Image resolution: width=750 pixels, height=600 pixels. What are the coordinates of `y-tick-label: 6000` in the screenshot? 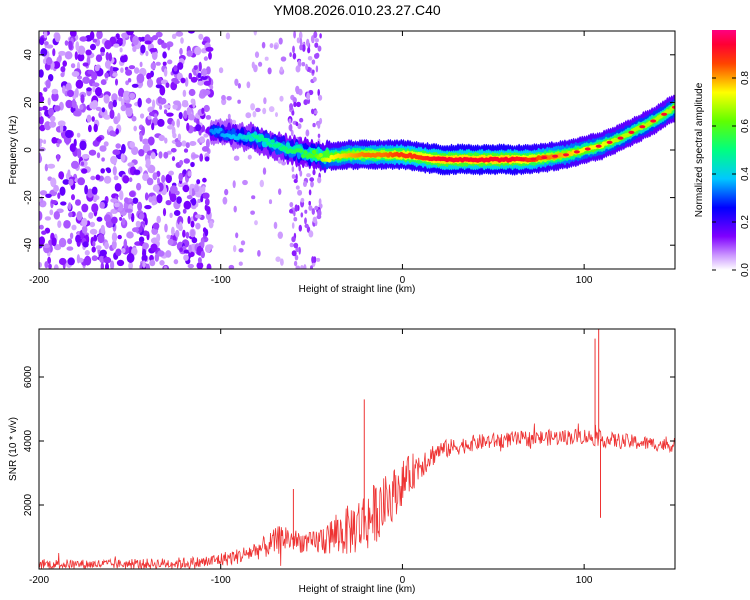 It's located at (28, 376).